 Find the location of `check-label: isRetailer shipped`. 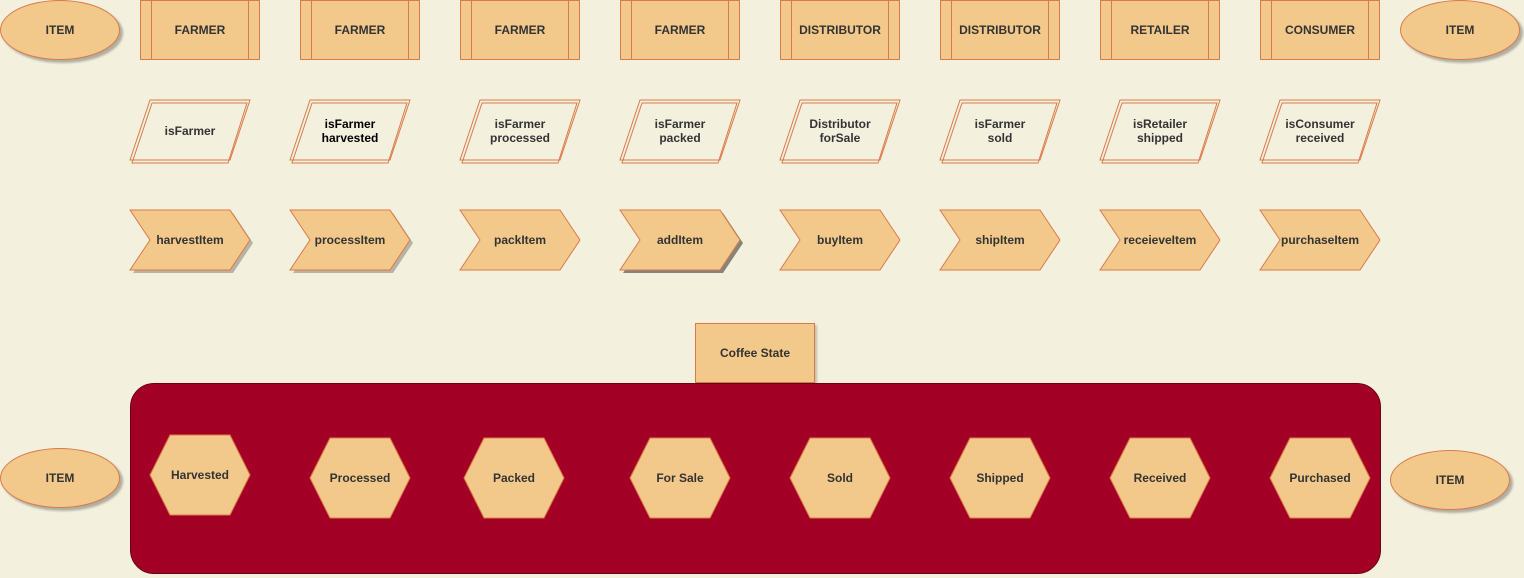

check-label: isRetailer shipped is located at coordinates (1160, 131).